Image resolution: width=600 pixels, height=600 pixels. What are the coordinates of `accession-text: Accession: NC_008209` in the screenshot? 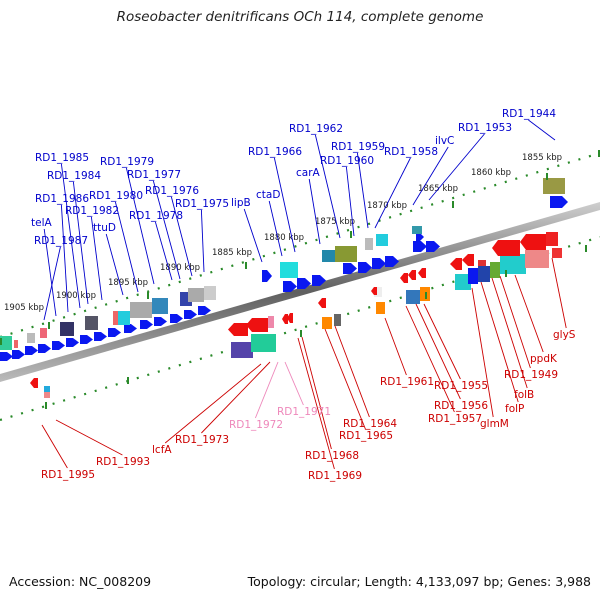 It's located at (80, 581).